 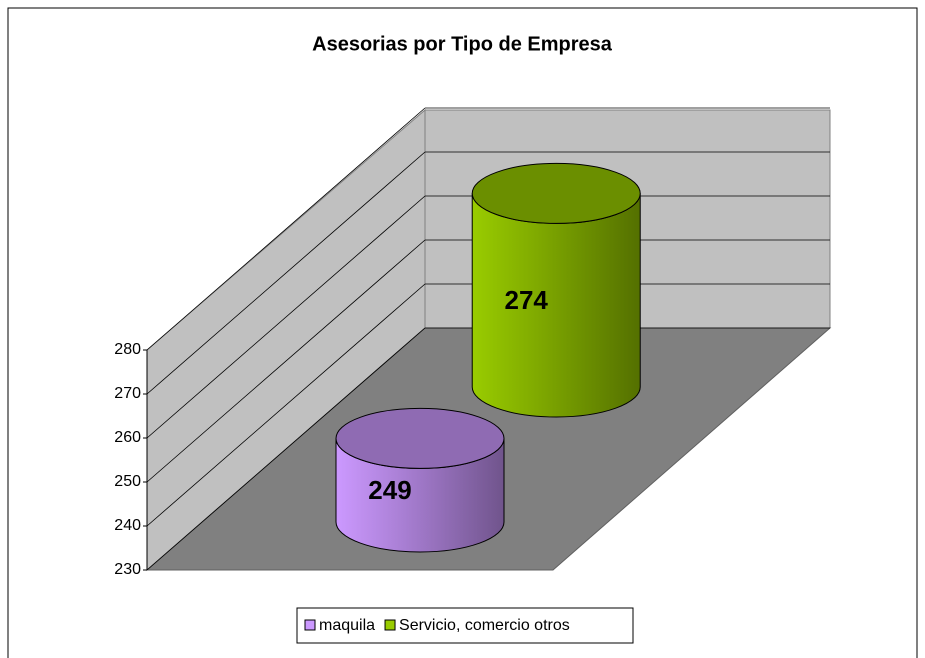 What do you see at coordinates (527, 300) in the screenshot?
I see `data-label: 274` at bounding box center [527, 300].